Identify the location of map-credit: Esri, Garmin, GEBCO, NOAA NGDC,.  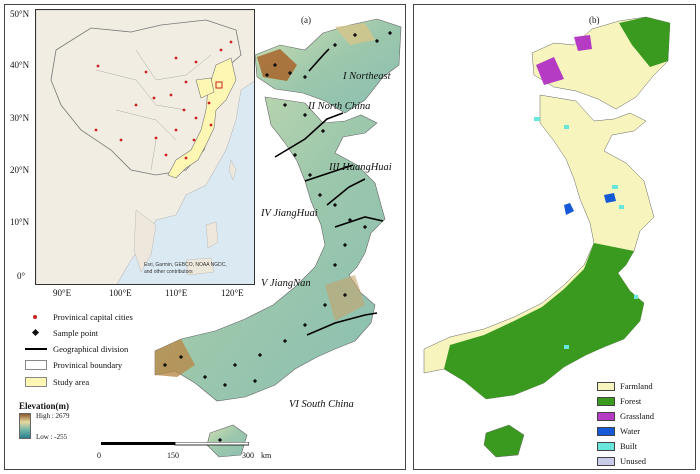
(185, 265).